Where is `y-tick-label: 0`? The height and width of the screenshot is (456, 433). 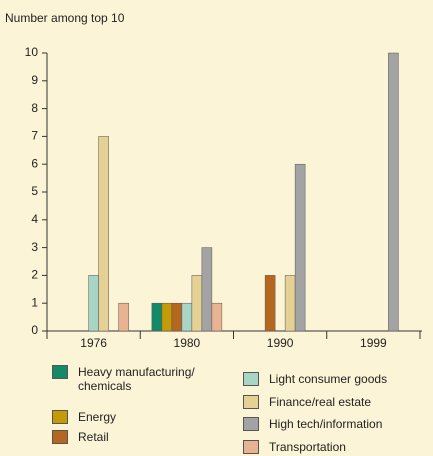 y-tick-label: 0 is located at coordinates (34, 330).